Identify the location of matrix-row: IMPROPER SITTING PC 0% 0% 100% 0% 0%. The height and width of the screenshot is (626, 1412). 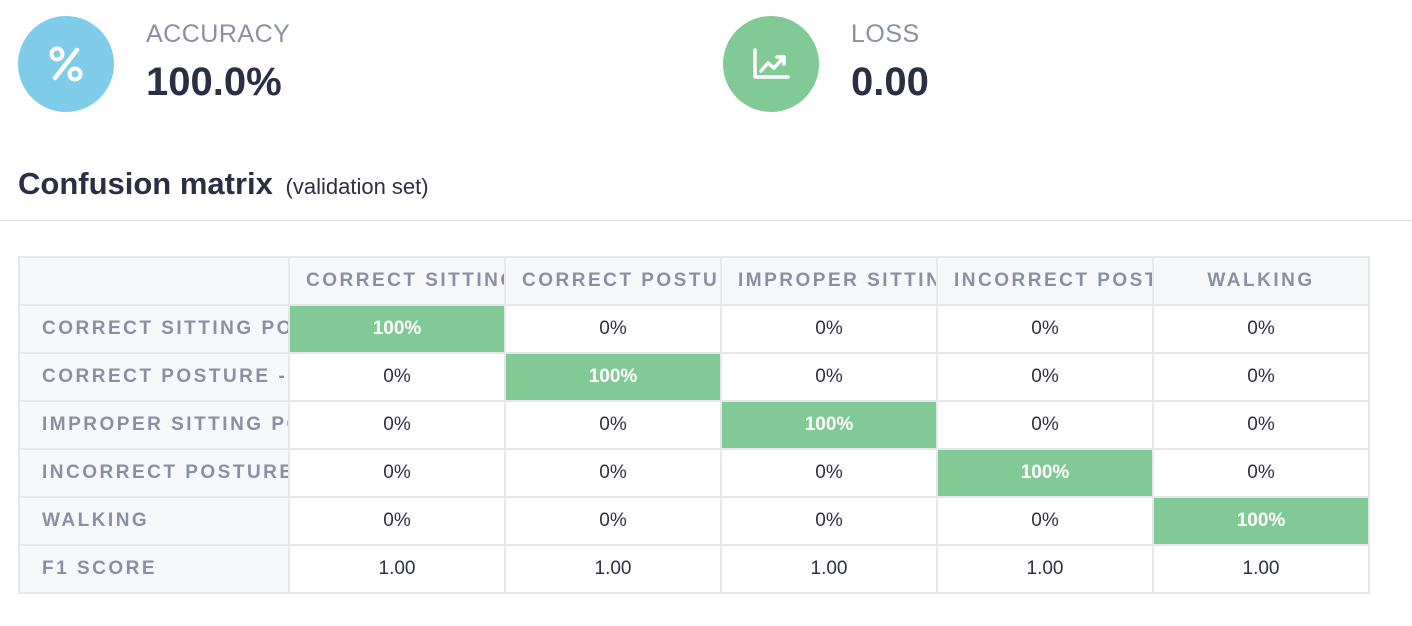
(694, 425).